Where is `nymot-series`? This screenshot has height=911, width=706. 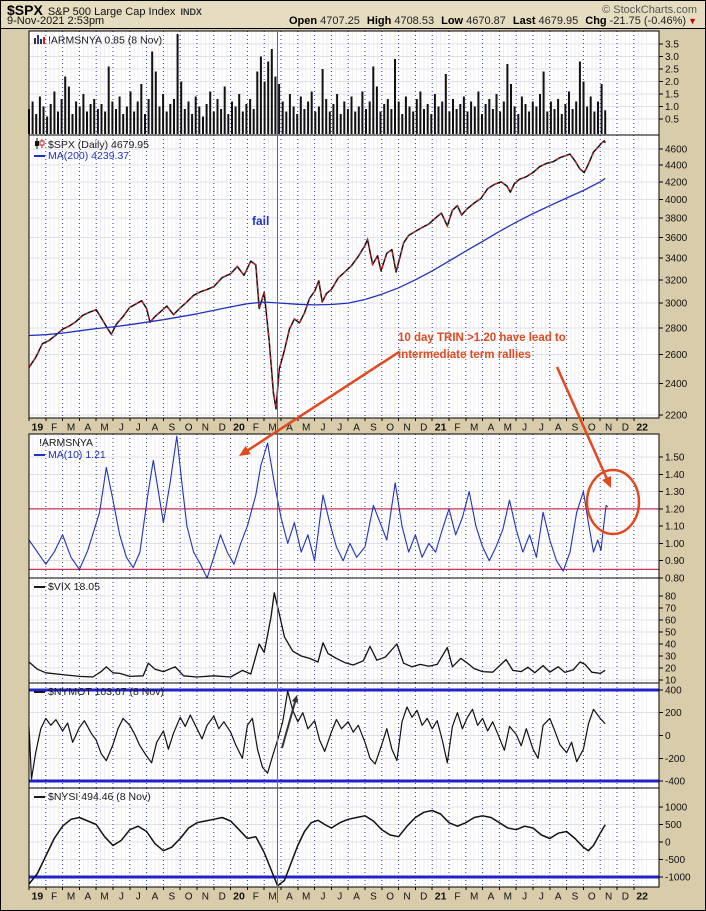
nymot-series is located at coordinates (317, 735).